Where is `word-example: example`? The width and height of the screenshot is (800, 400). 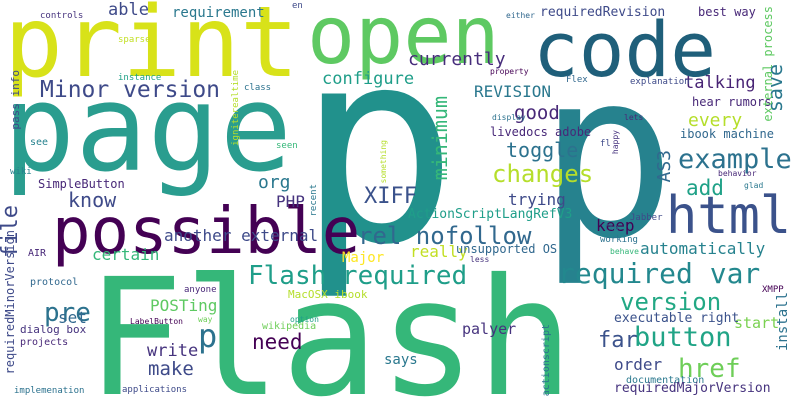 word-example: example is located at coordinates (735, 159).